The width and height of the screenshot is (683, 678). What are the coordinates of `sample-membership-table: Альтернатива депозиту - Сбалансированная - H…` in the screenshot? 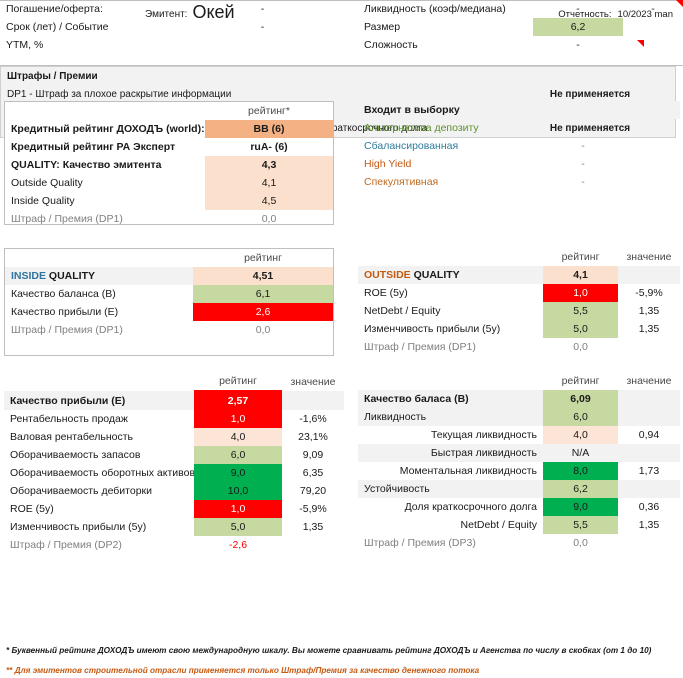 It's located at (519, 155).